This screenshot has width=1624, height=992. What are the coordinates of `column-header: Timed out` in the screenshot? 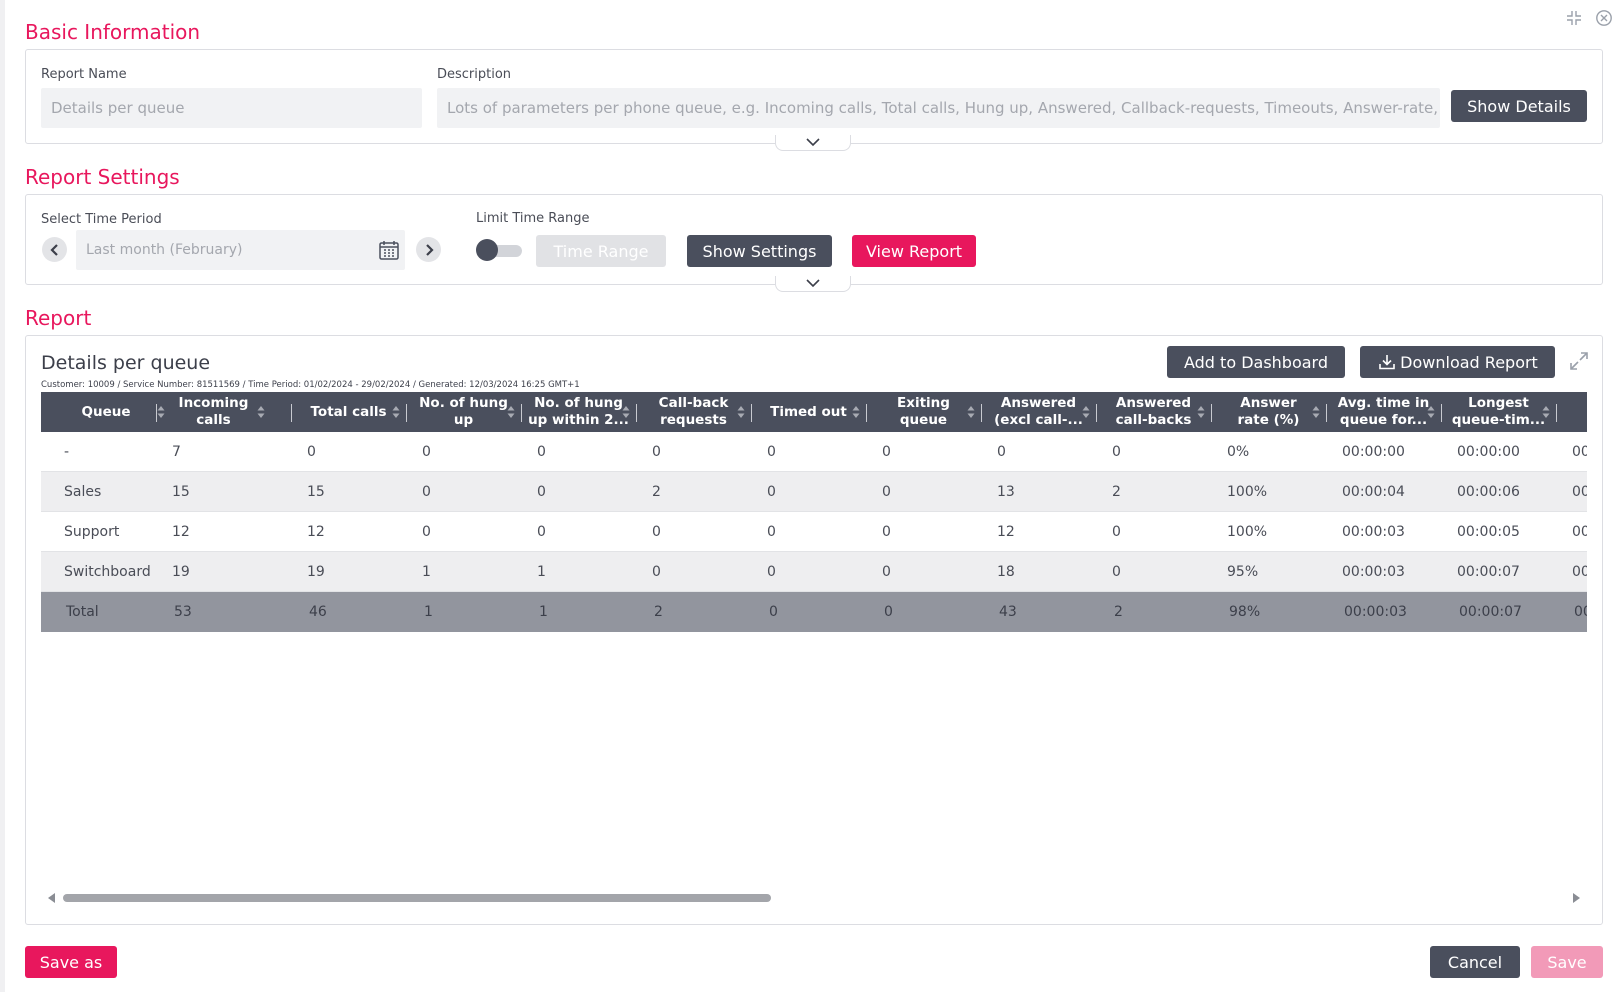 It's located at (808, 412).